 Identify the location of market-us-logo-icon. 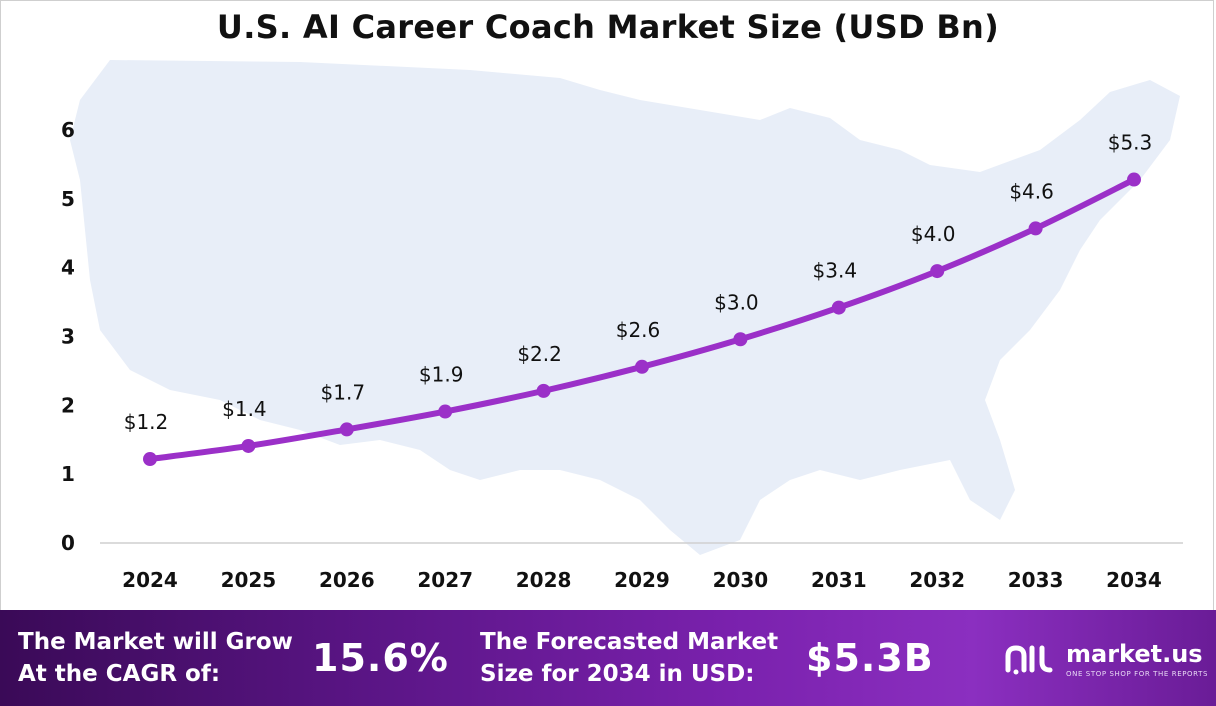
(1029, 660).